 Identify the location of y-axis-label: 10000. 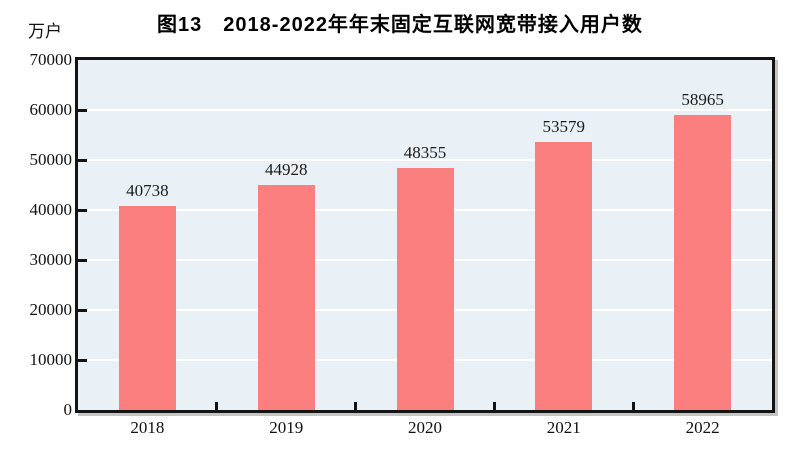
(51, 359).